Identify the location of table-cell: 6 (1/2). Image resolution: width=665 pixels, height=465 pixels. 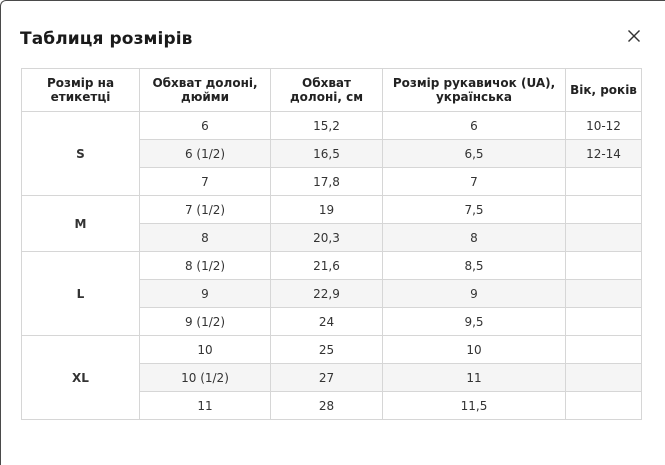
(205, 153).